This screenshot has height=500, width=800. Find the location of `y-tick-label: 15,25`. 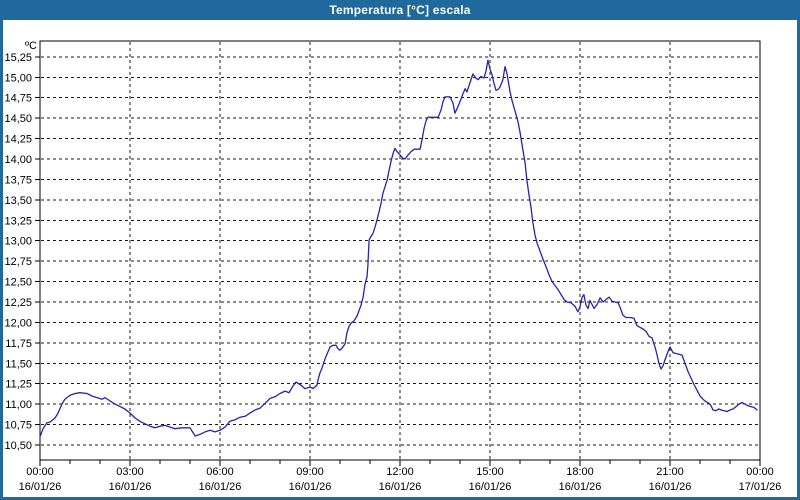

y-tick-label: 15,25 is located at coordinates (18, 58).